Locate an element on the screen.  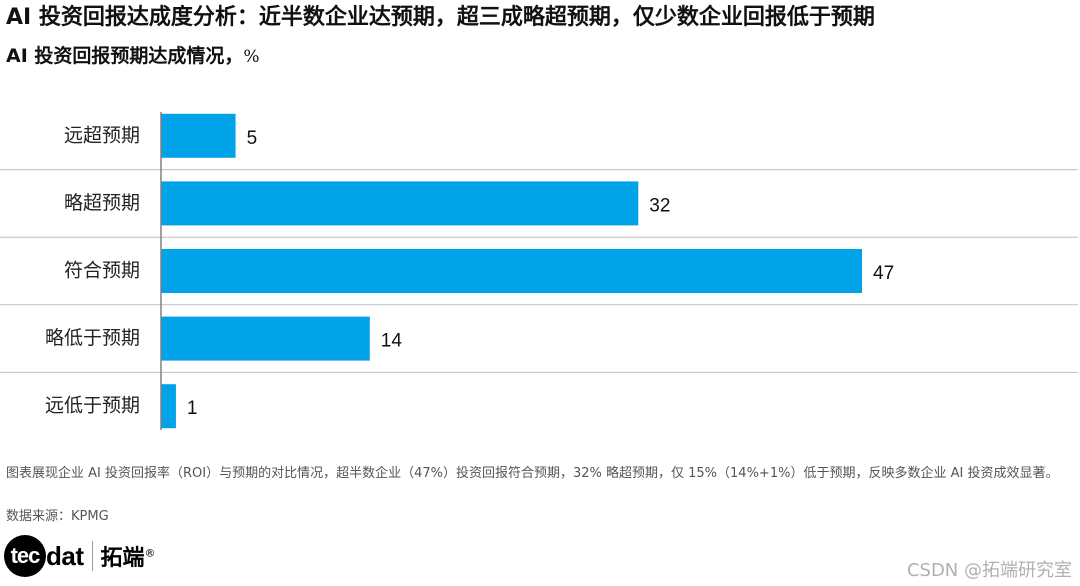
data-label: 5 is located at coordinates (252, 138).